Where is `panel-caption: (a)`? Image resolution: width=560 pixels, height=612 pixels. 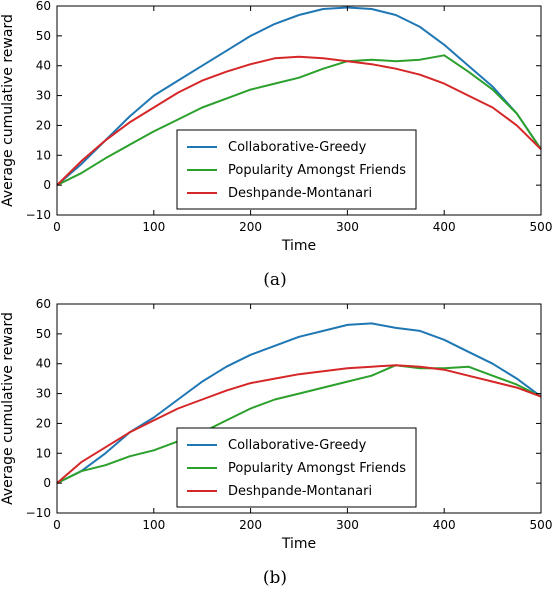
panel-caption: (a) is located at coordinates (274, 280).